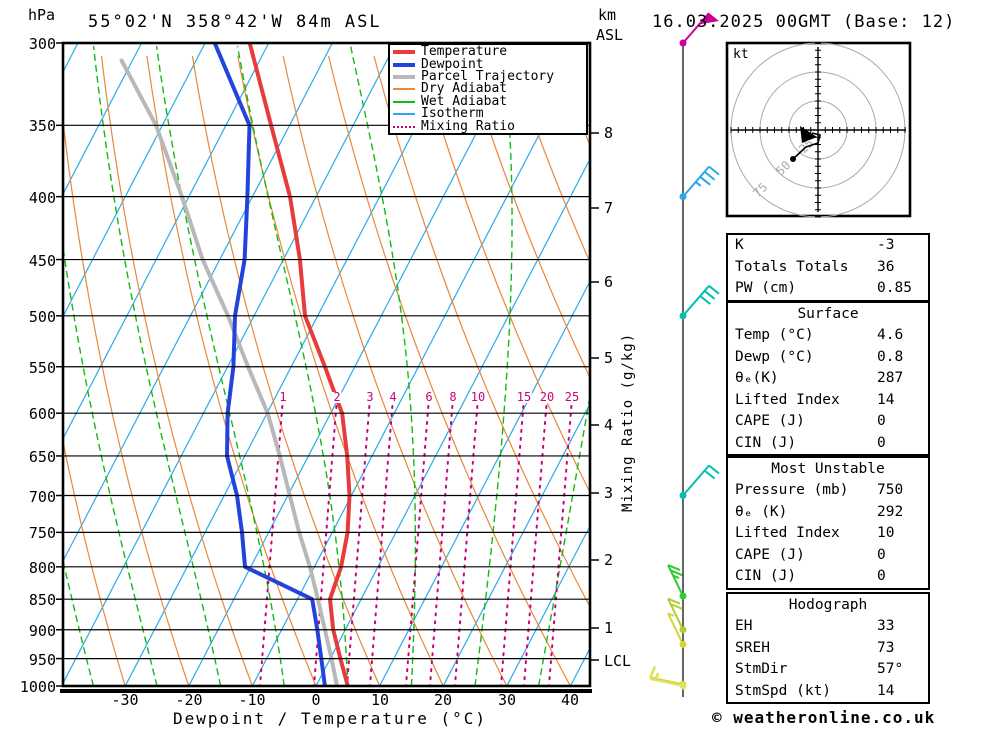 Image resolution: width=1000 pixels, height=733 pixels. I want to click on table-row: StmDir 57°, so click(828, 670).